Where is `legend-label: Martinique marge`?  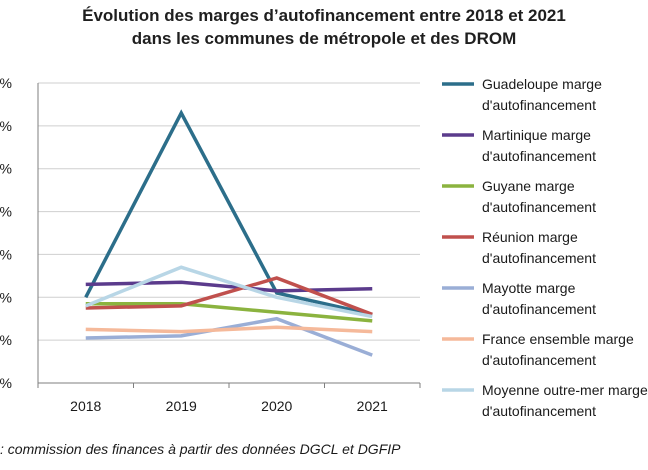
legend-label: Martinique marge is located at coordinates (536, 135).